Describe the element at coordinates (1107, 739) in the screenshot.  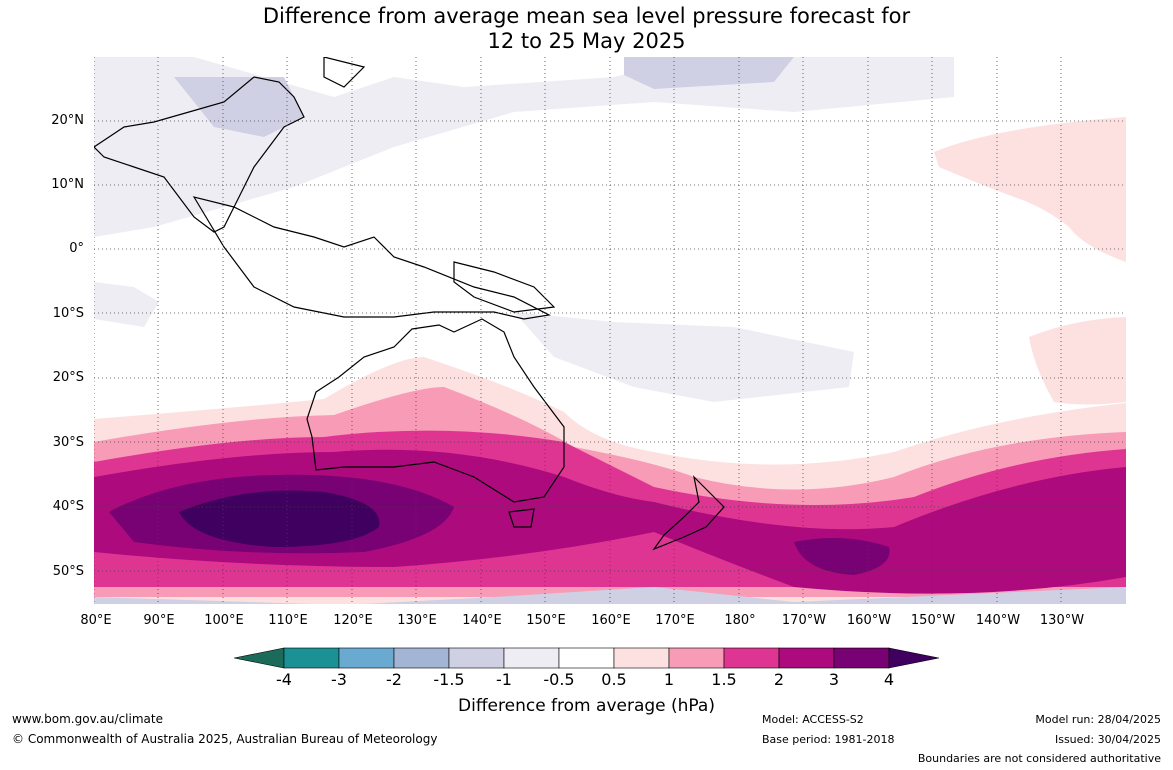
I see `footer-issued: Issued: 30/04/2025` at that location.